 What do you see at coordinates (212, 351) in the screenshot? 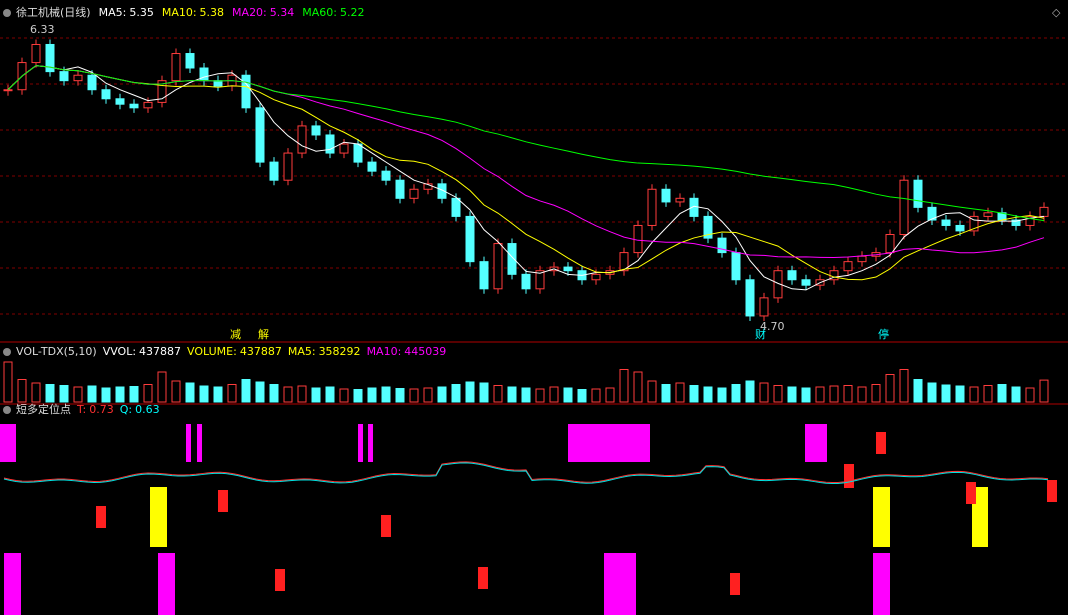
I see `legend-item: VOLUME:` at bounding box center [212, 351].